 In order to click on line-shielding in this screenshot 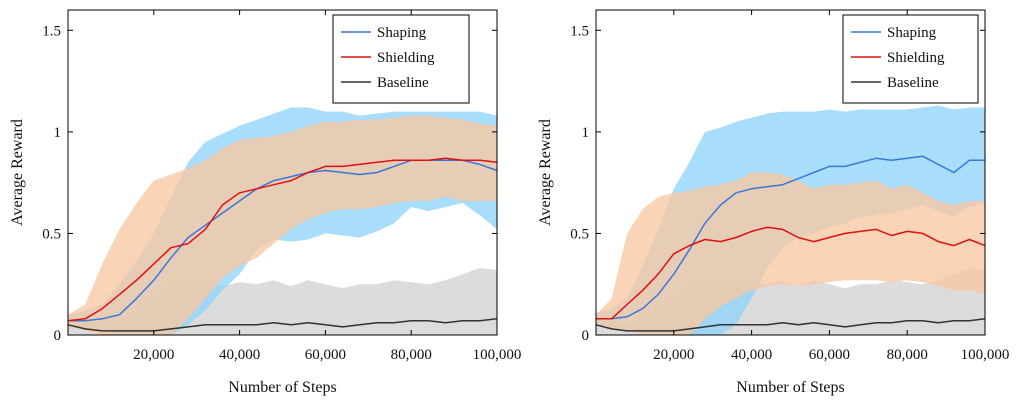, I will do `click(791, 273)`.